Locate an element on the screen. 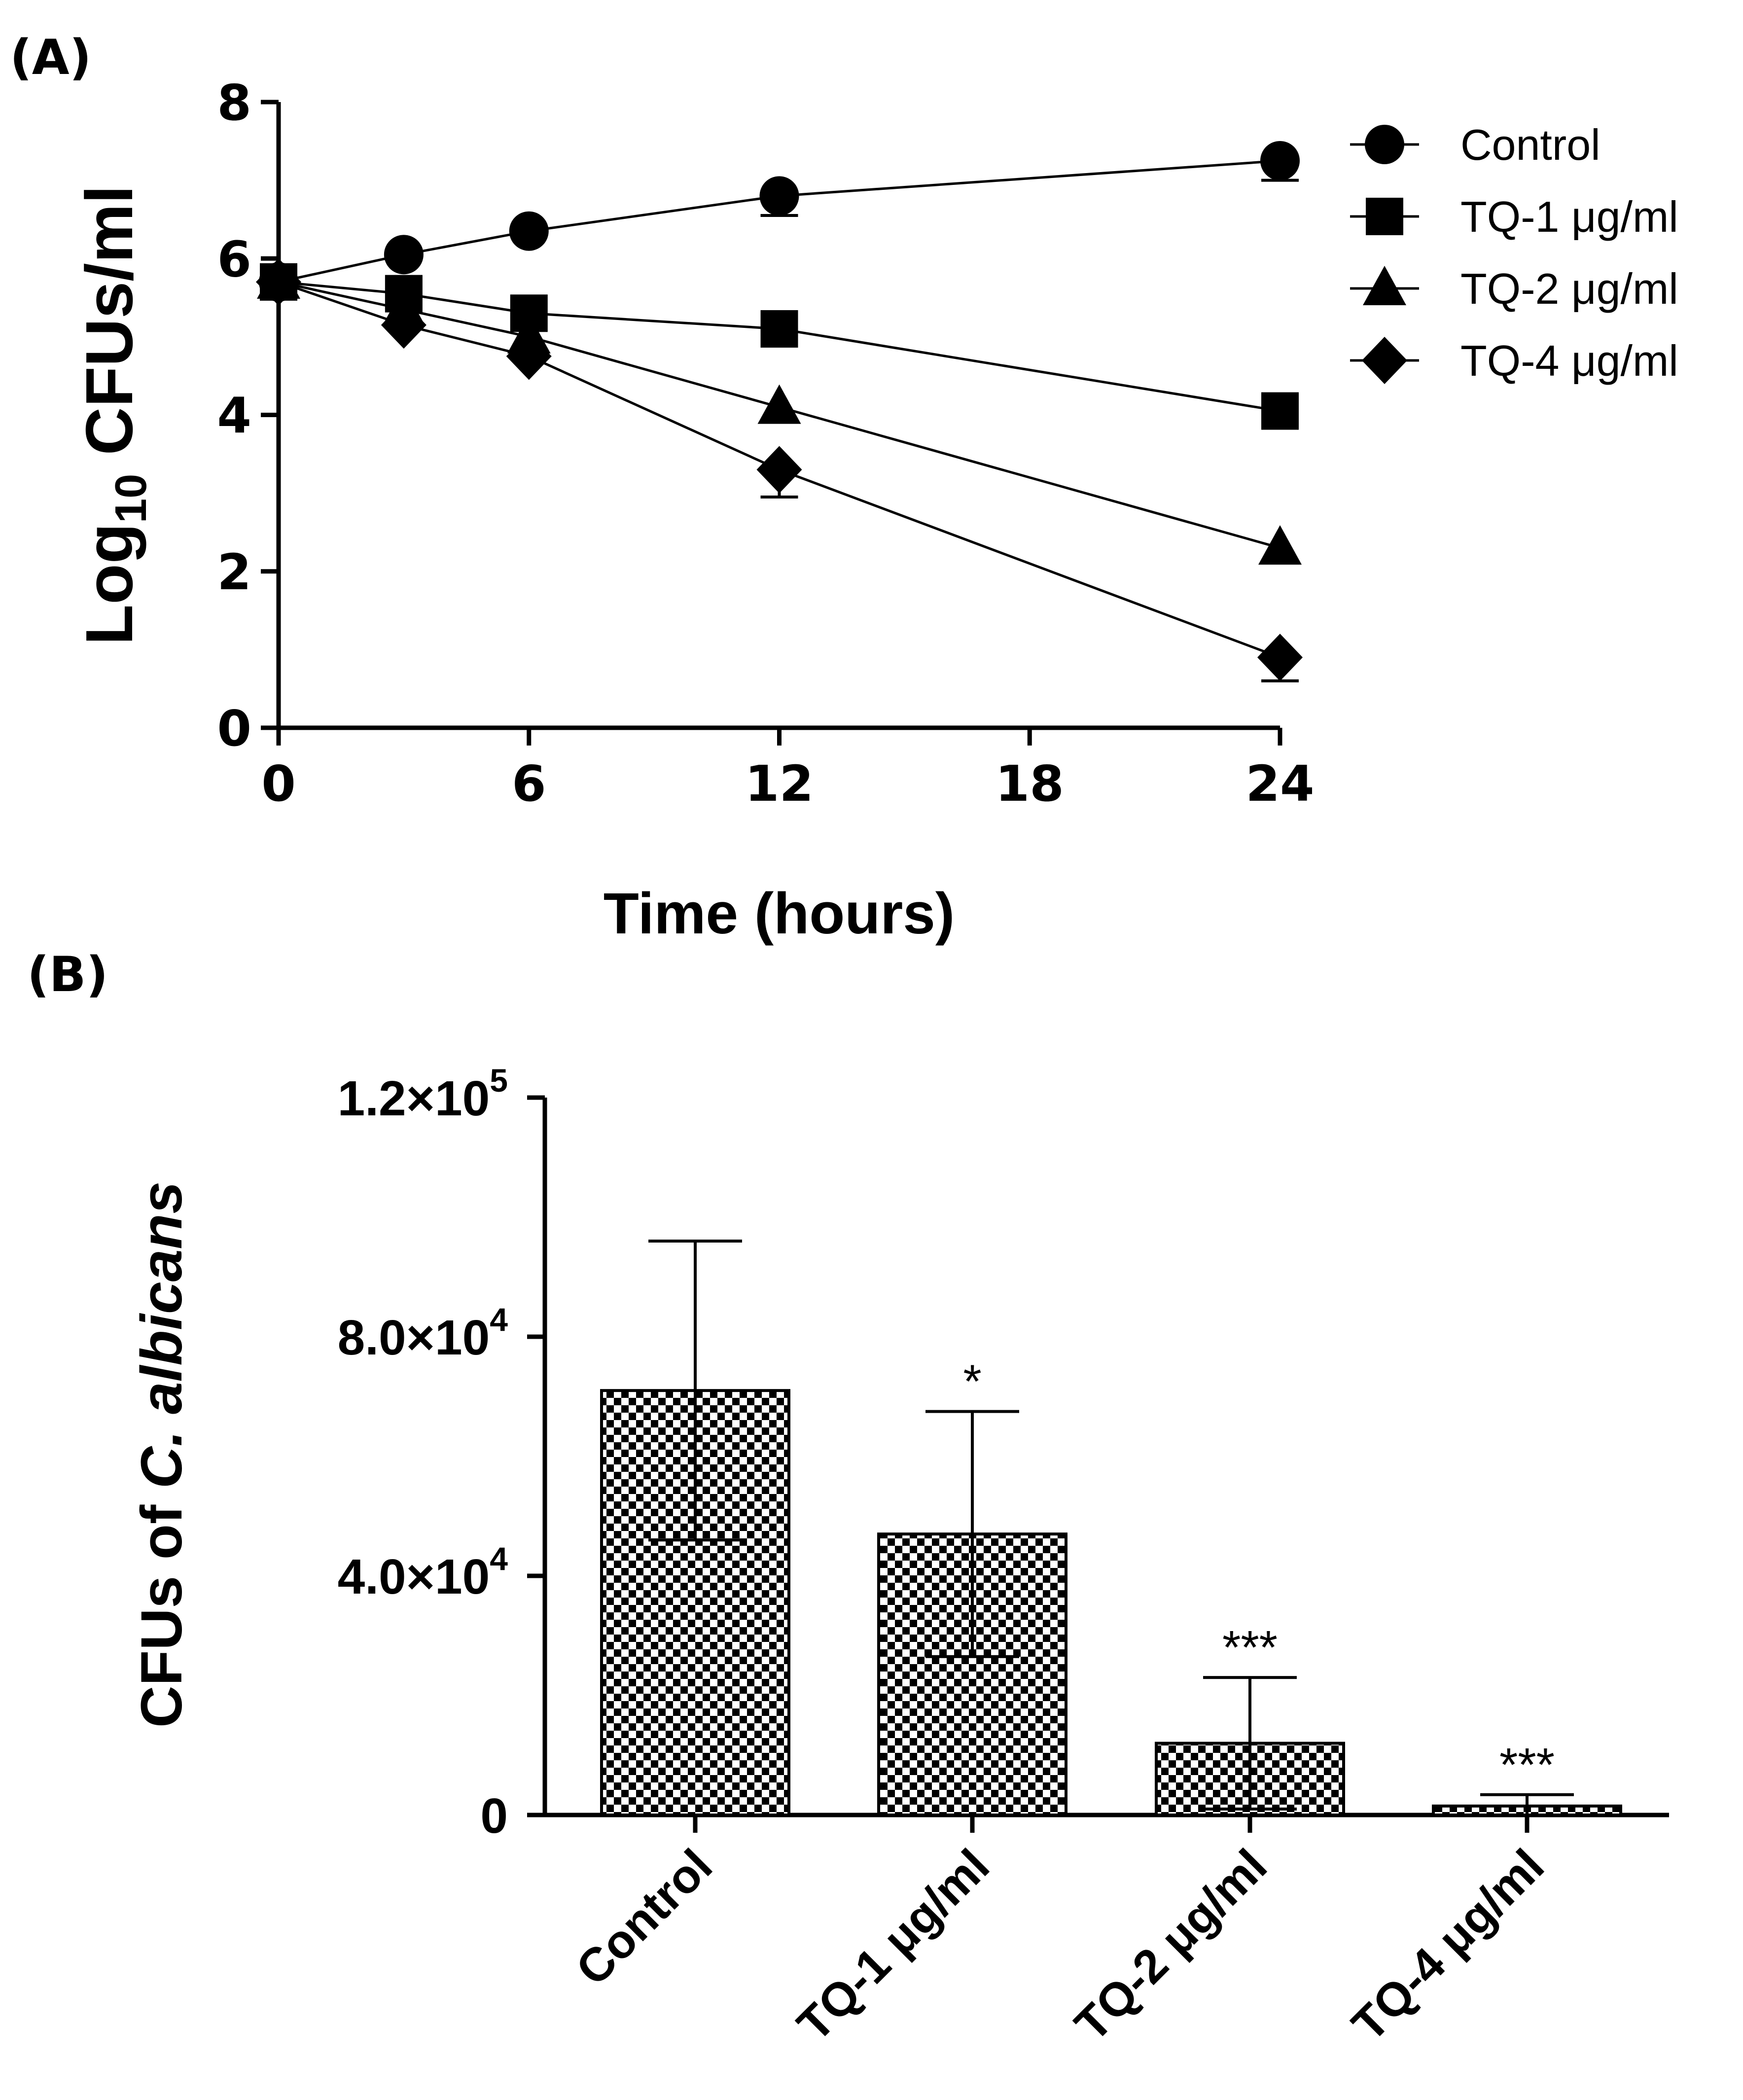  panel-b-bar-group: *** TQ-4 μg/ml is located at coordinates (1482, 1895).